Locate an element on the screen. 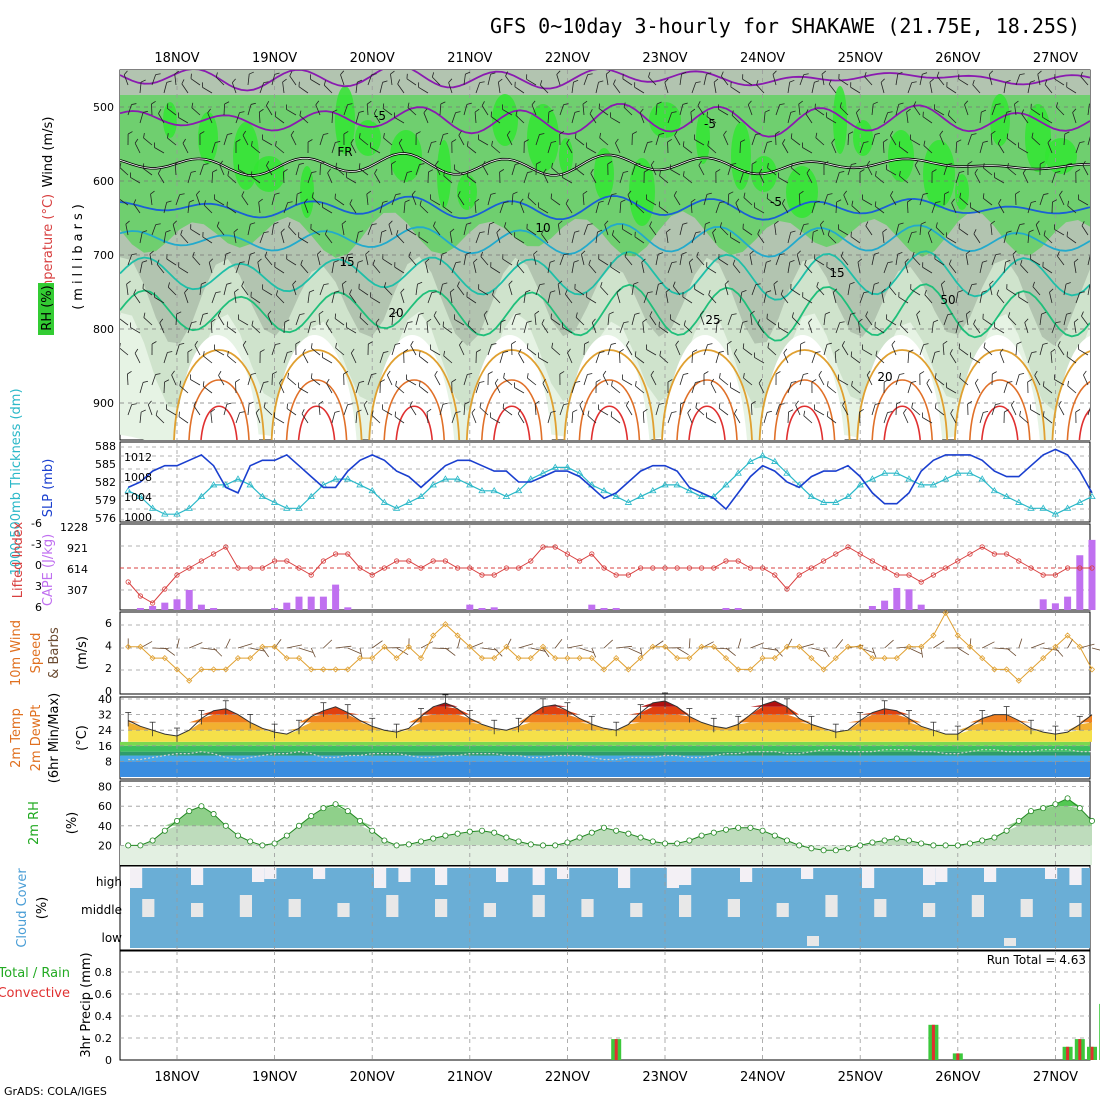  contour-label: 10 is located at coordinates (542, 228).